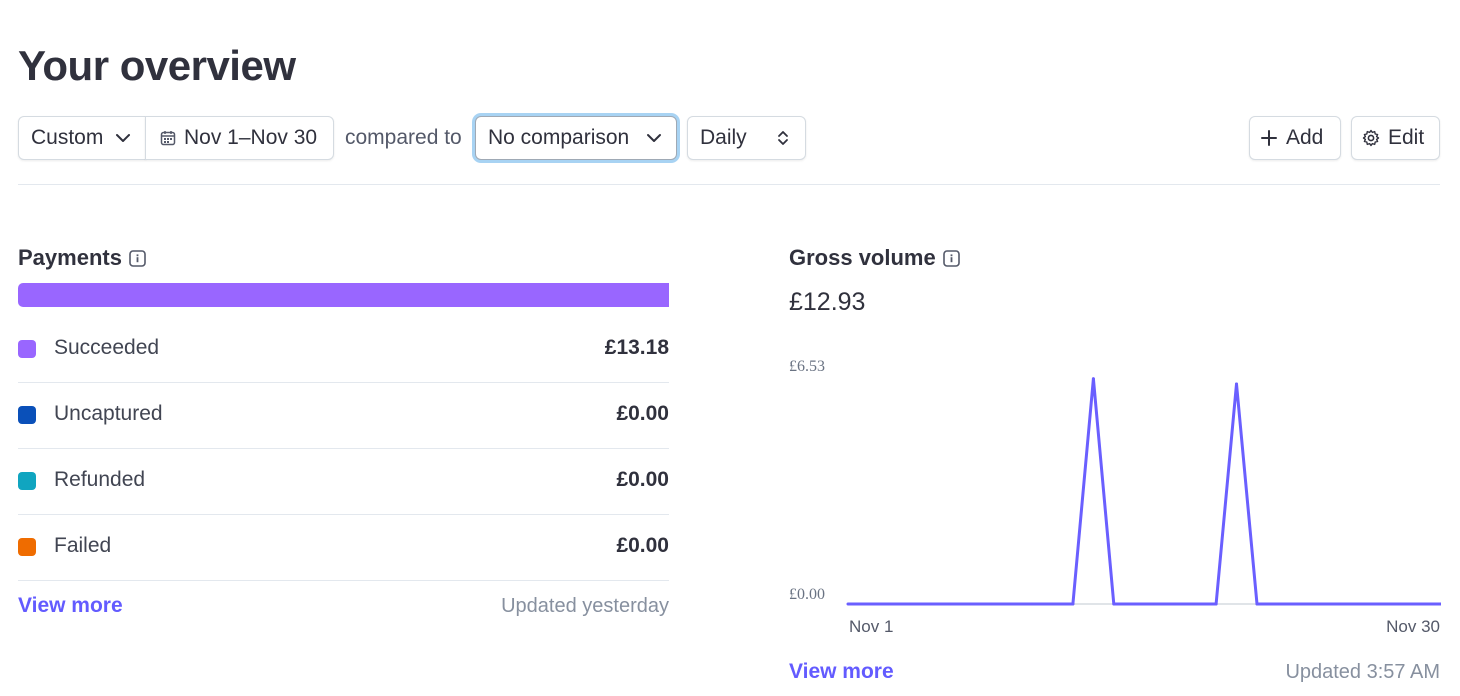 The height and width of the screenshot is (696, 1460). What do you see at coordinates (1305, 137) in the screenshot?
I see `add-label: Add` at bounding box center [1305, 137].